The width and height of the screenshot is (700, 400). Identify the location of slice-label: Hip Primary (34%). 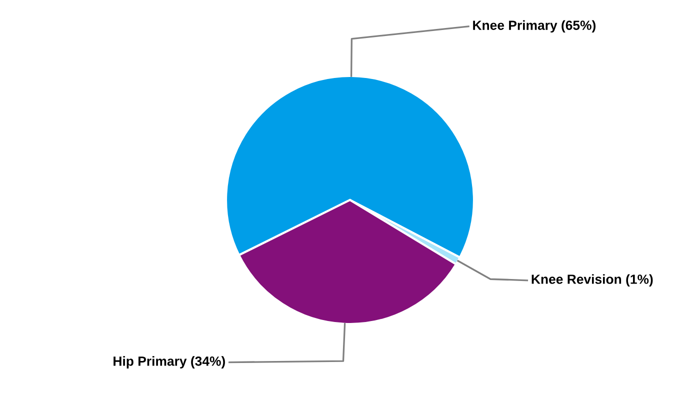
(169, 362).